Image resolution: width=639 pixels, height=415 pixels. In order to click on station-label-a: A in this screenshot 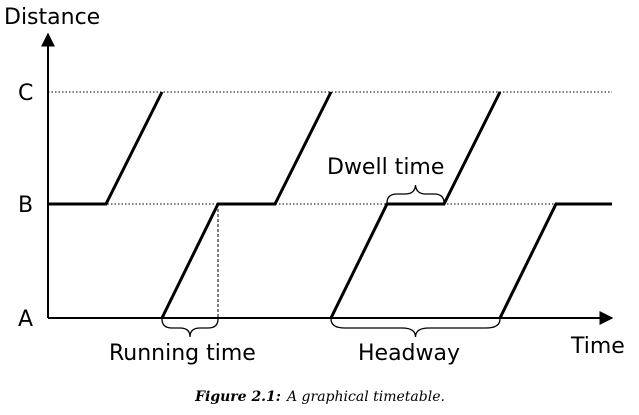, I will do `click(25, 319)`.